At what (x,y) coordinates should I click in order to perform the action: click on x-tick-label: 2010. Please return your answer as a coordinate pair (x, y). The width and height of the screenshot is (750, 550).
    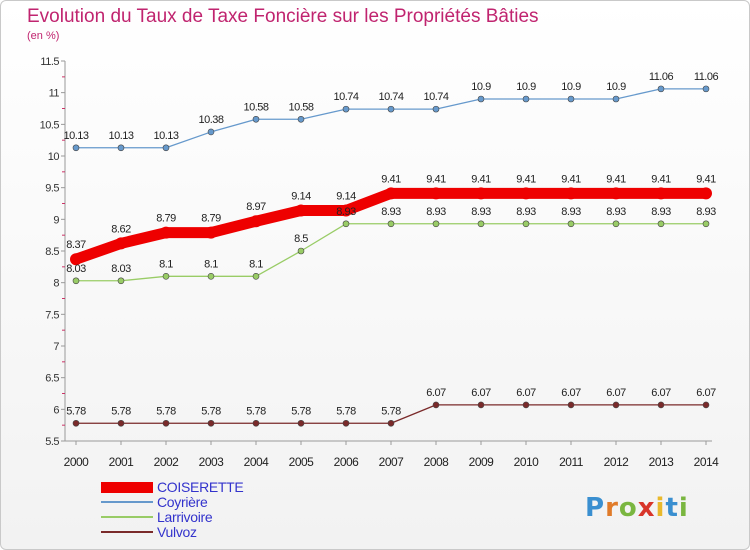
    Looking at the image, I should click on (527, 462).